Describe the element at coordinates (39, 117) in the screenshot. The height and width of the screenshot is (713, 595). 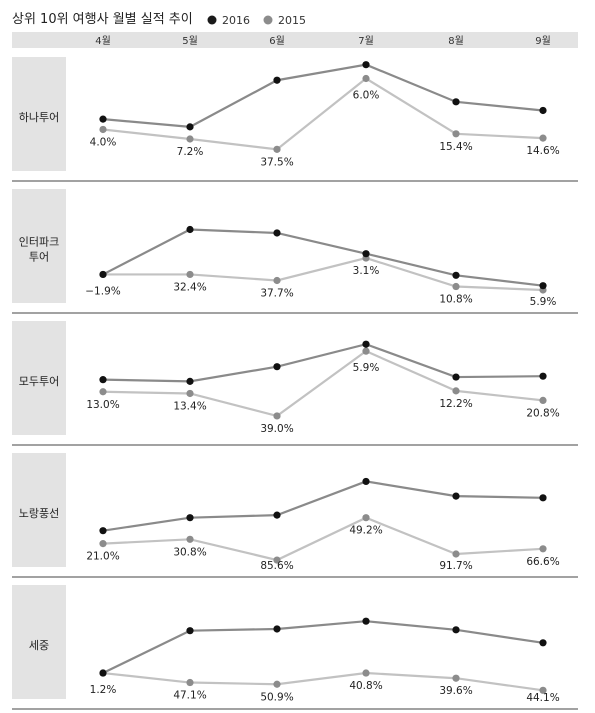
I see `panel-label: 하나투어` at that location.